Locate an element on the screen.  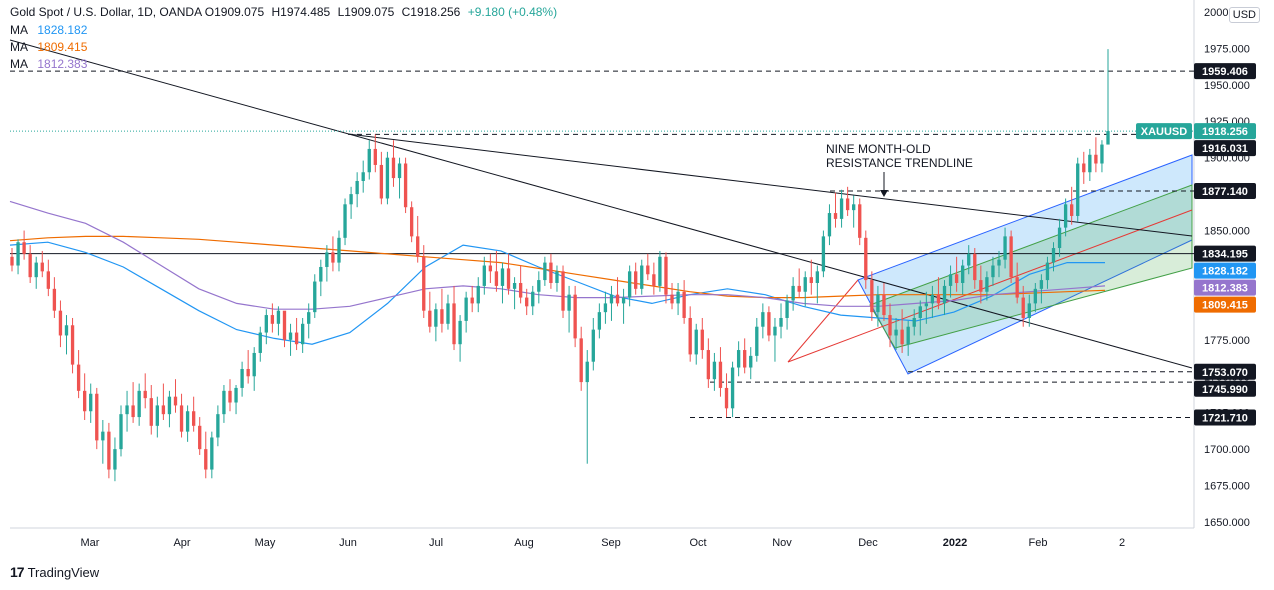
pitchfork-median is located at coordinates (990, 286).